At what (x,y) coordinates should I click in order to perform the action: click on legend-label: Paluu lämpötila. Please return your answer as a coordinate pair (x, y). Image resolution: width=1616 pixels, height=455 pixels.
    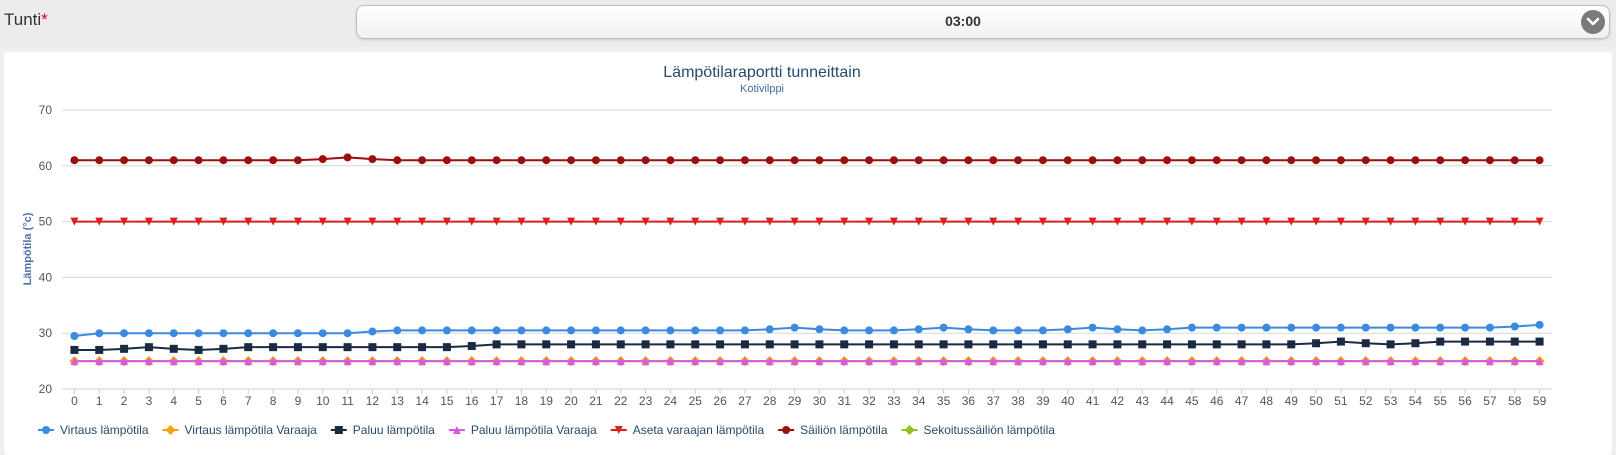
    Looking at the image, I should click on (394, 430).